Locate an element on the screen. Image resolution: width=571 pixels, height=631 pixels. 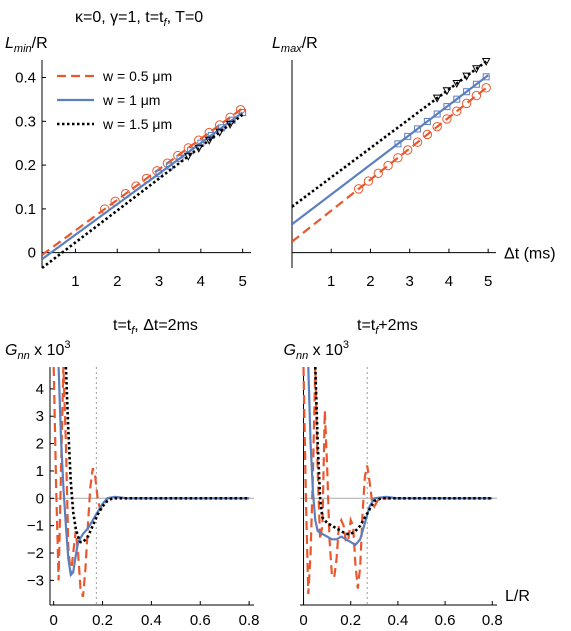
y-tick-label: 3 is located at coordinates (40, 416).